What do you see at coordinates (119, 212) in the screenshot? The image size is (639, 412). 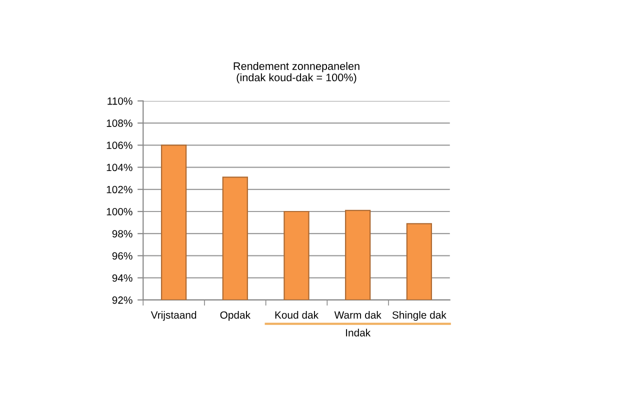 I see `y-tick-label: 100%` at bounding box center [119, 212].